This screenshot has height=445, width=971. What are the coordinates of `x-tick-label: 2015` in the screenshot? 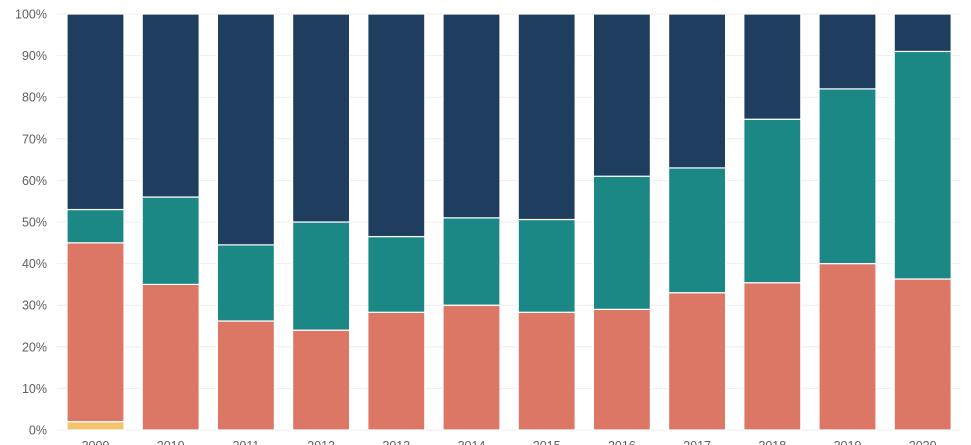 It's located at (547, 442).